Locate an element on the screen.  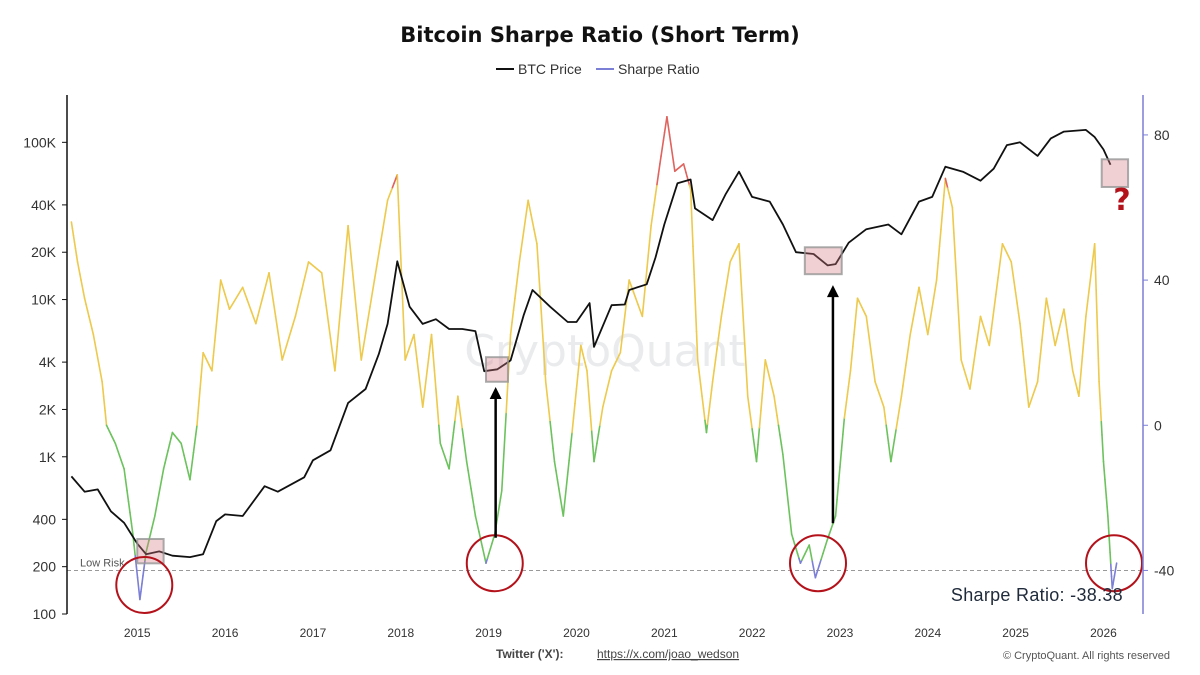
question-mark-annotation: ? is located at coordinates (1121, 200).